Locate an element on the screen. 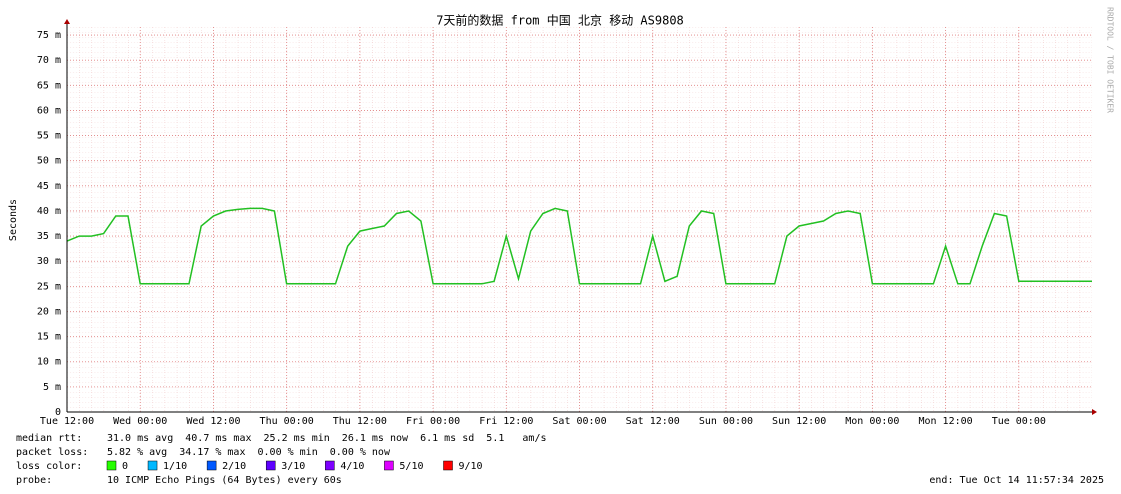 The image size is (1121, 494). watermark: RRDTOOL / TOBI OETIKER is located at coordinates (1110, 60).